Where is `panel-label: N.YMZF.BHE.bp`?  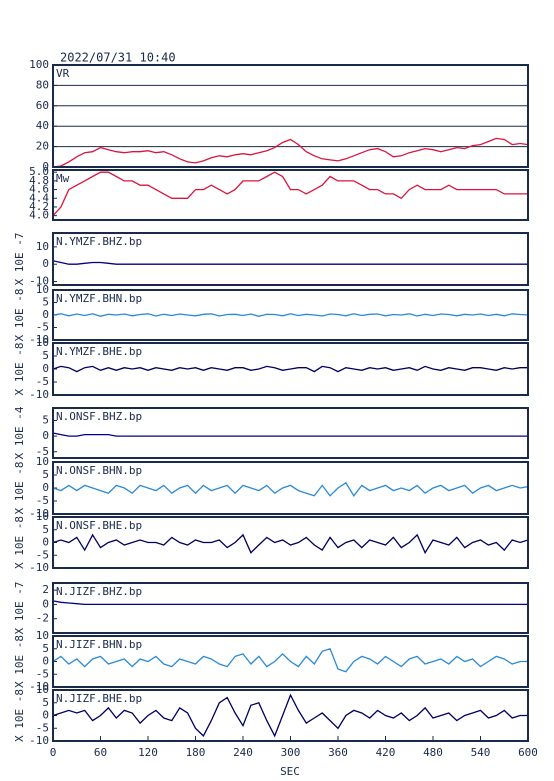
panel-label: N.YMZF.BHE.bp is located at coordinates (99, 351).